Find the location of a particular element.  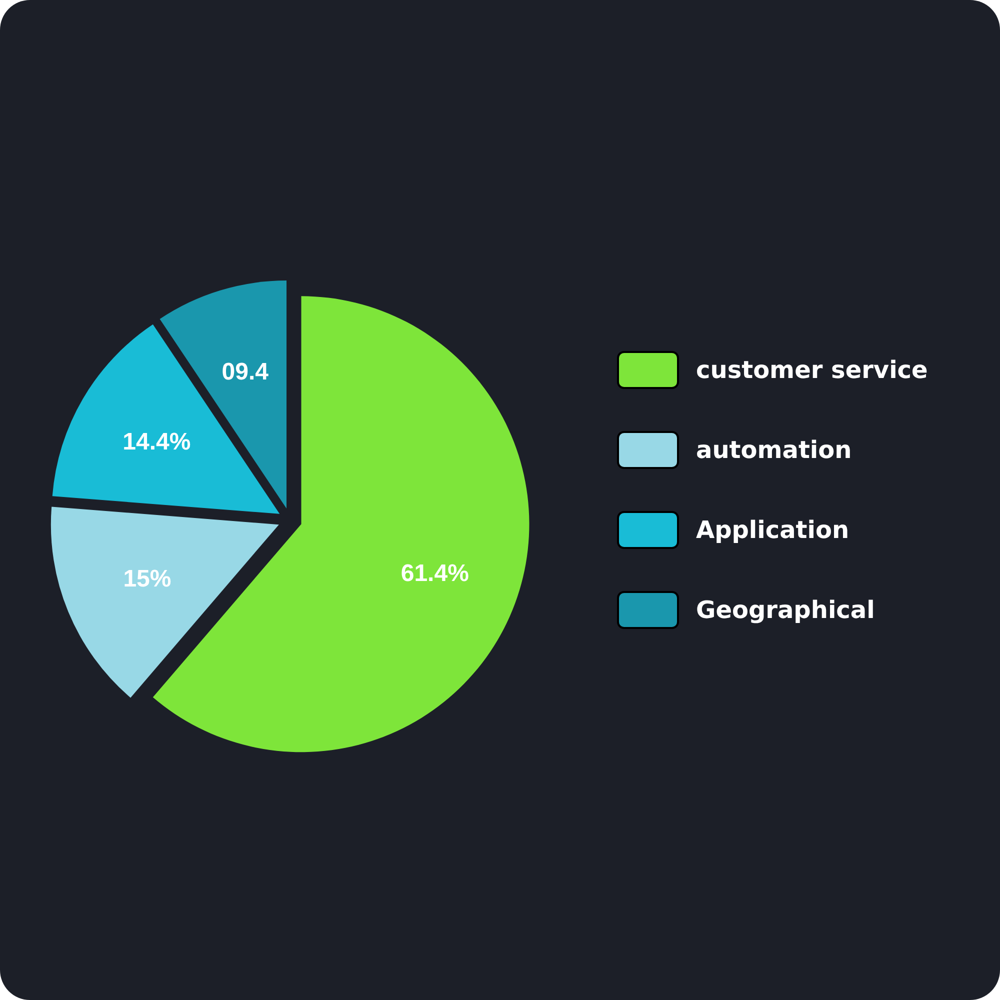

data-label: 15% is located at coordinates (147, 579).